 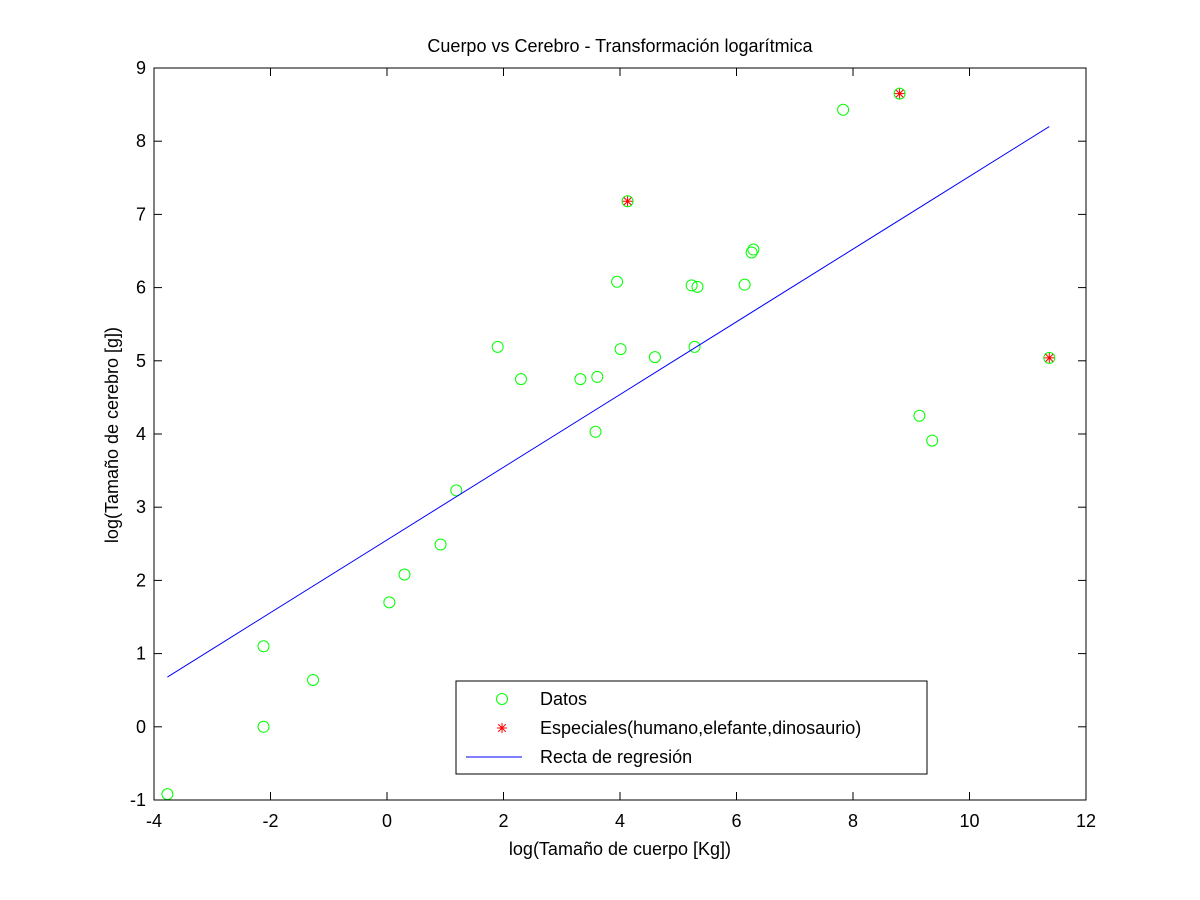 What do you see at coordinates (387, 821) in the screenshot?
I see `x-tick-label: 0` at bounding box center [387, 821].